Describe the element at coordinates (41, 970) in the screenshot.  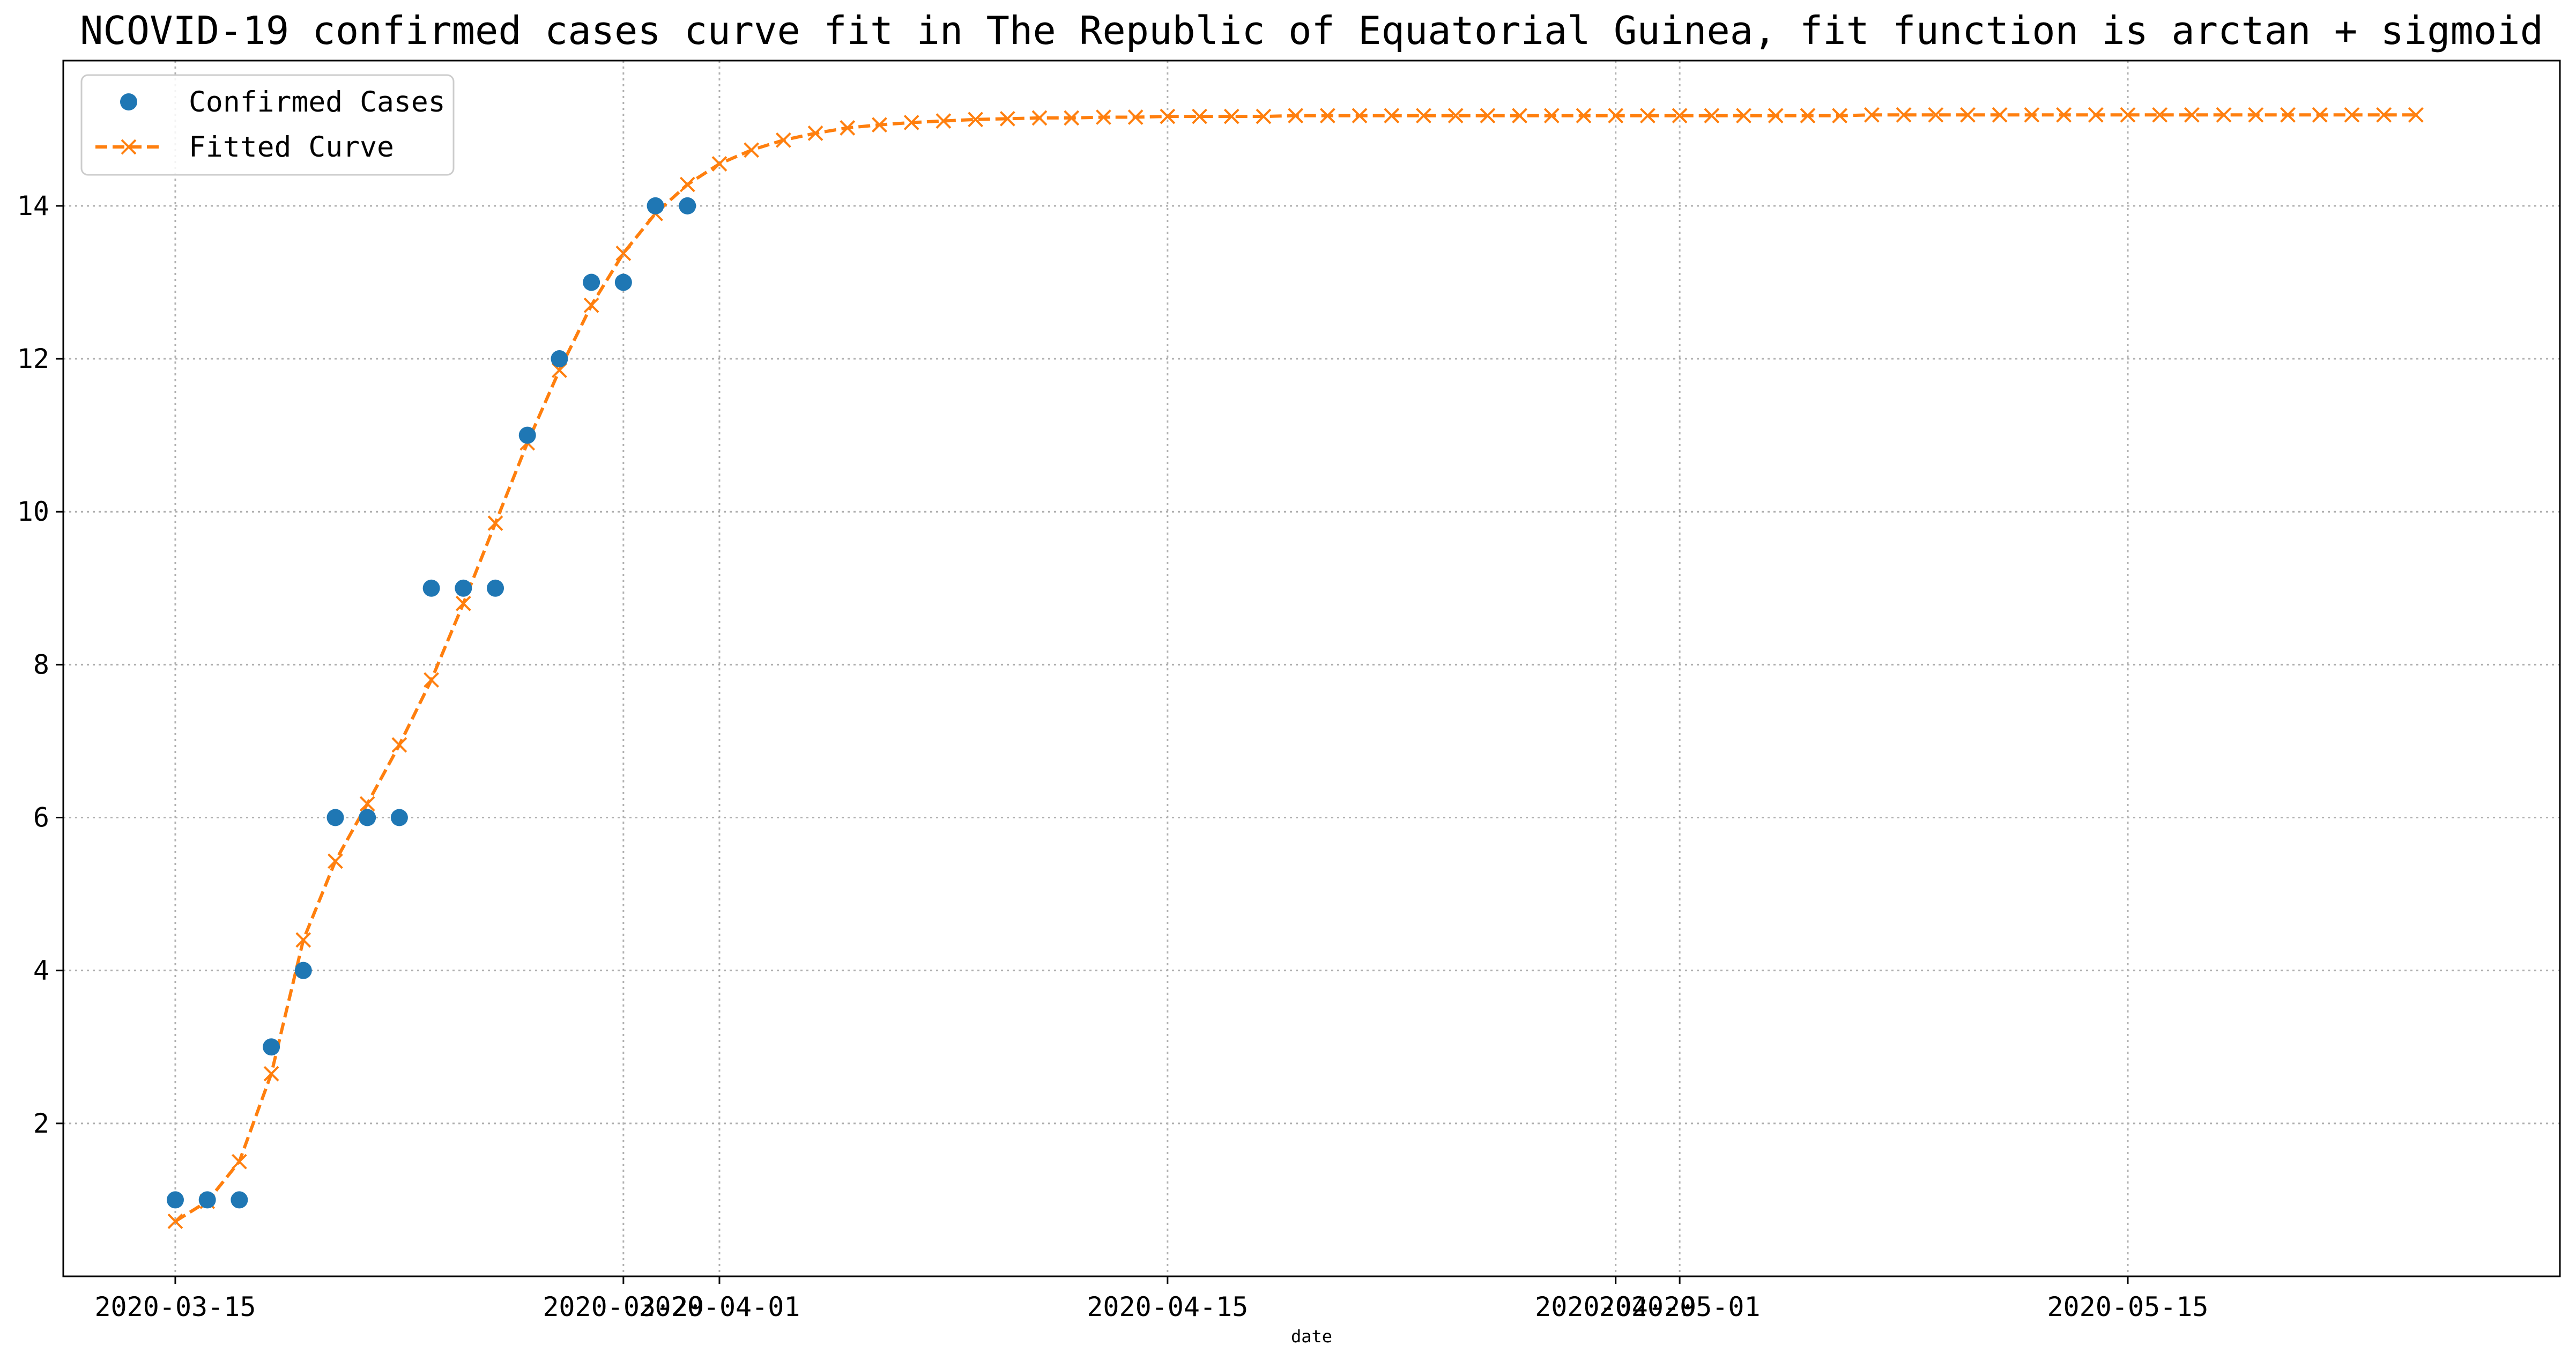
I see `y-tick-label: 4` at that location.